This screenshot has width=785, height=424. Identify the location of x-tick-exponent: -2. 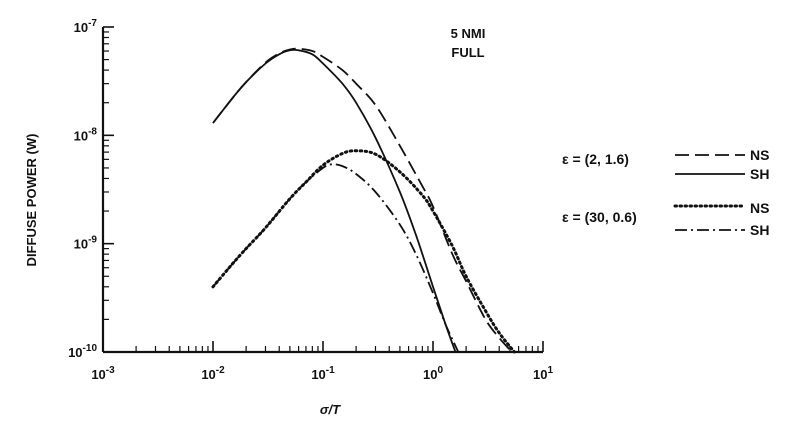
(220, 370).